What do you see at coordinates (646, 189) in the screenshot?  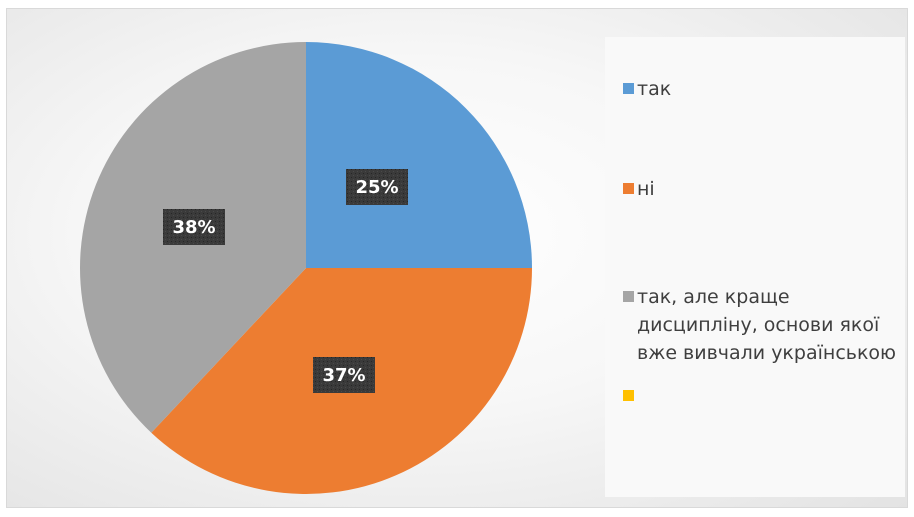 I see `legend-label-1: ні` at bounding box center [646, 189].